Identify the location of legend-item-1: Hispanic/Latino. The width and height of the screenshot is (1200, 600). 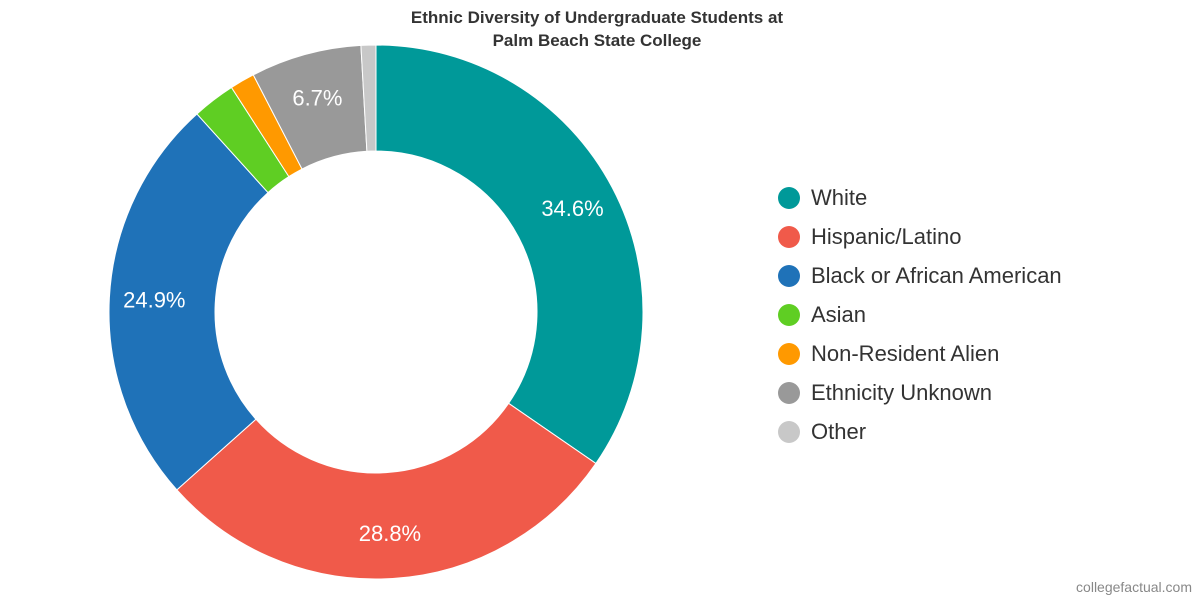
(920, 236).